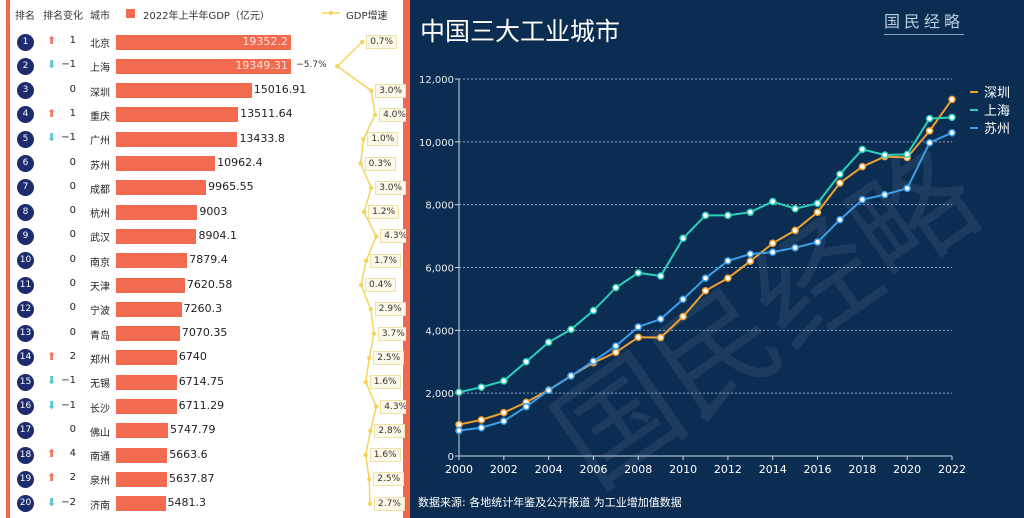 The height and width of the screenshot is (518, 1024). What do you see at coordinates (390, 309) in the screenshot?
I see `growth-label: 2.9%` at bounding box center [390, 309].